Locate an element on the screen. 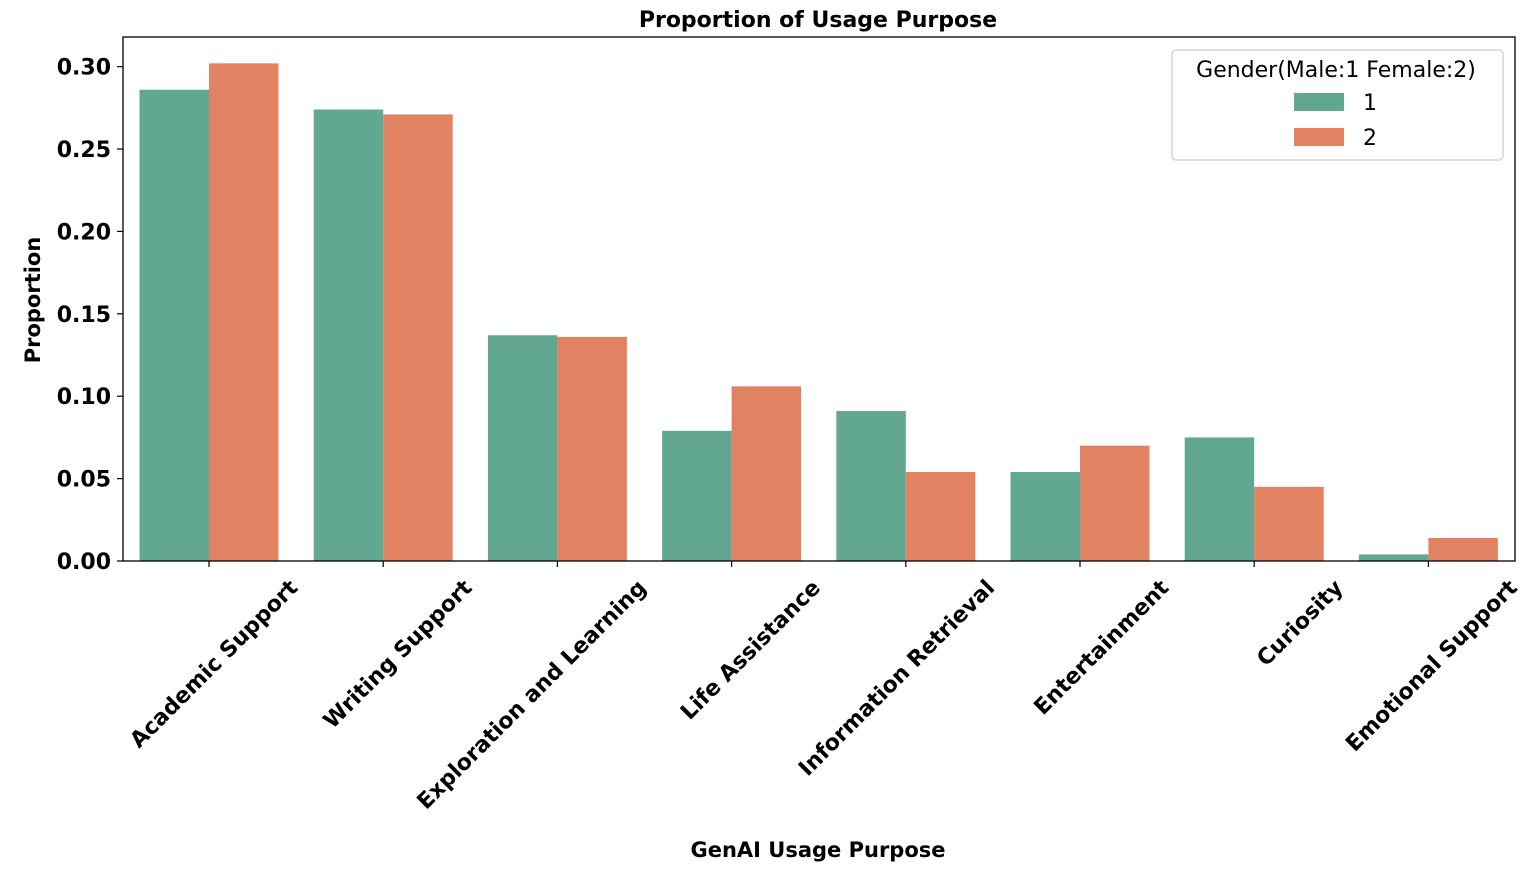  y-tick-label: 0.15 is located at coordinates (84, 315).